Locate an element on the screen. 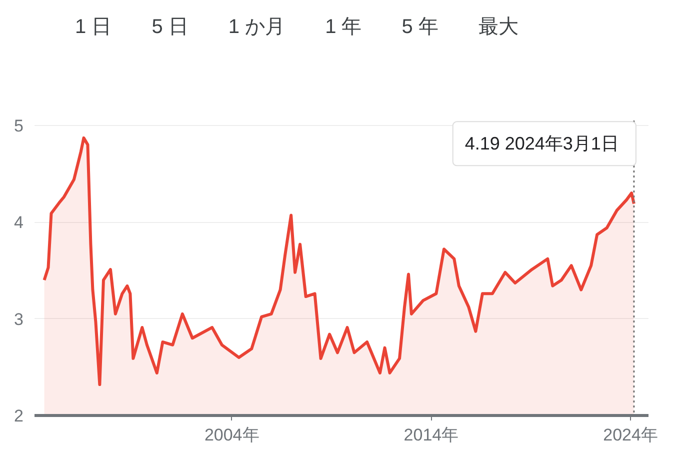 The height and width of the screenshot is (470, 674). text: 1 年 is located at coordinates (343, 27).